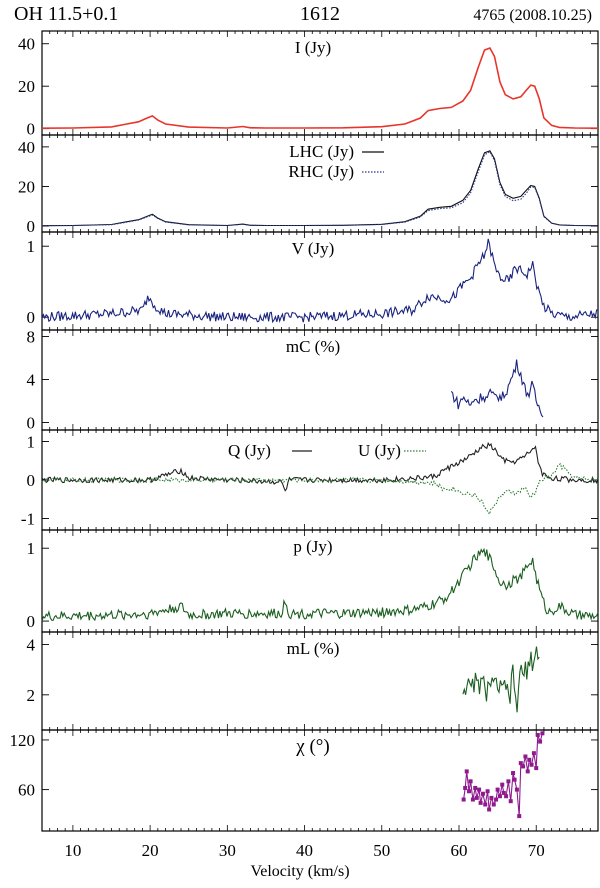 The image size is (600, 888). I want to click on y-tick-label-p: 1, so click(31, 548).